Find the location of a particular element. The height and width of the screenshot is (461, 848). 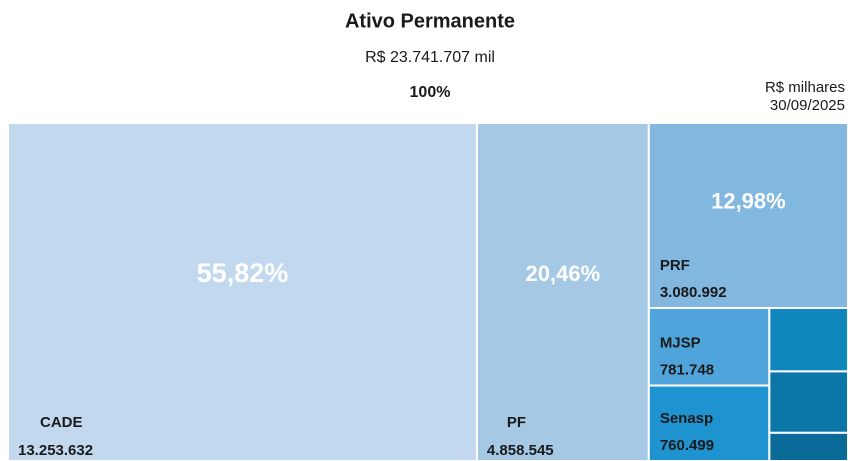

chart-title: Ativo Permanente is located at coordinates (430, 21).